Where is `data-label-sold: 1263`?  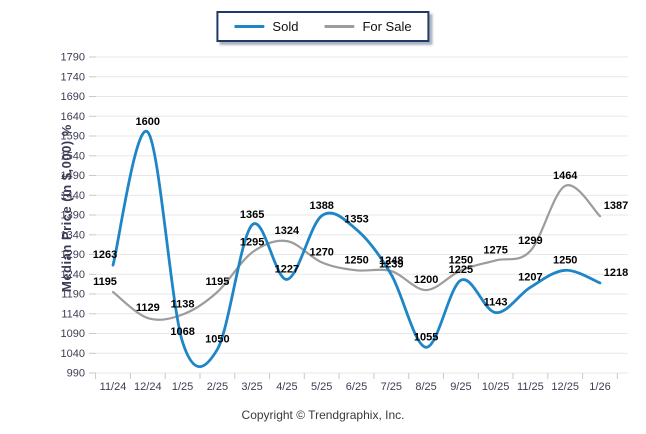 data-label-sold: 1263 is located at coordinates (105, 255).